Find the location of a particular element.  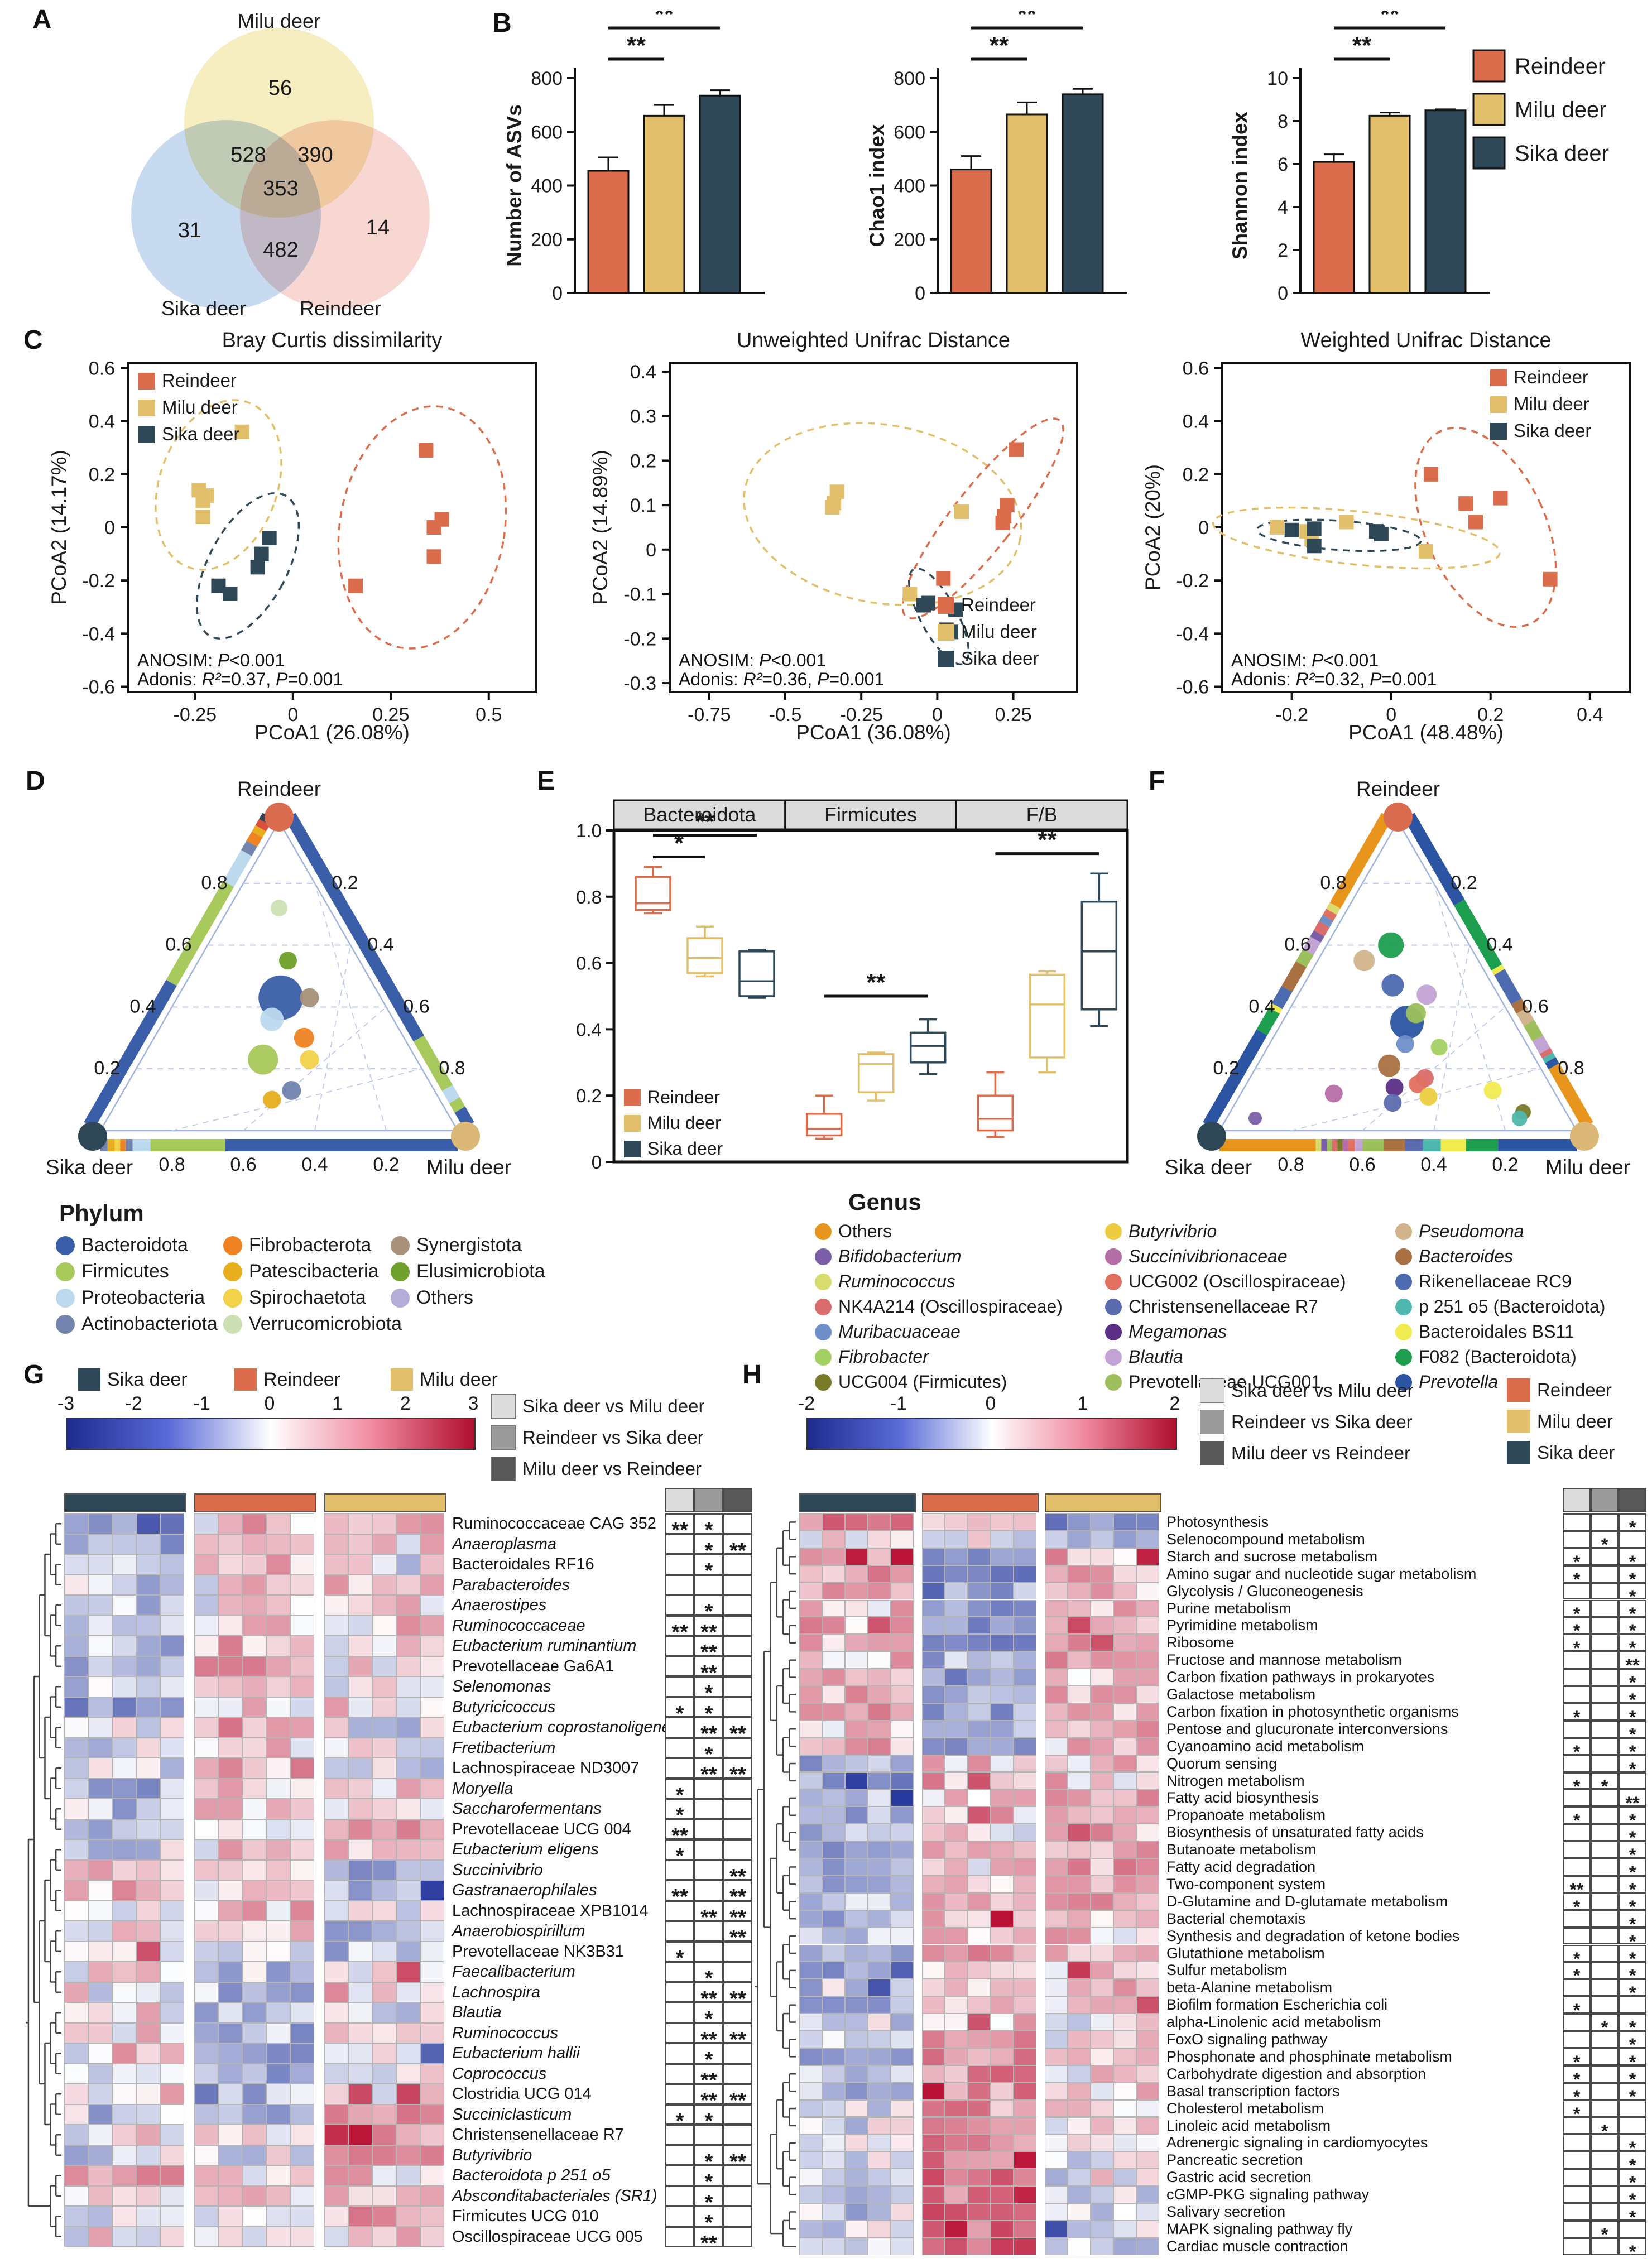

sig-stars: ** is located at coordinates (1362, 45).